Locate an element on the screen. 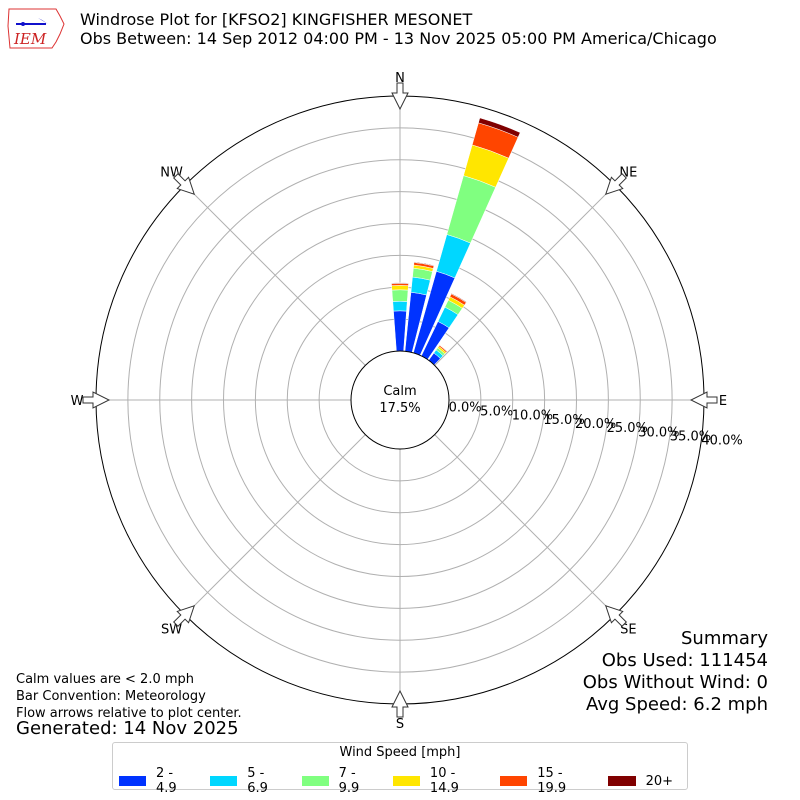  avg-speed: Avg Speed: 6.2 mph is located at coordinates (677, 704).